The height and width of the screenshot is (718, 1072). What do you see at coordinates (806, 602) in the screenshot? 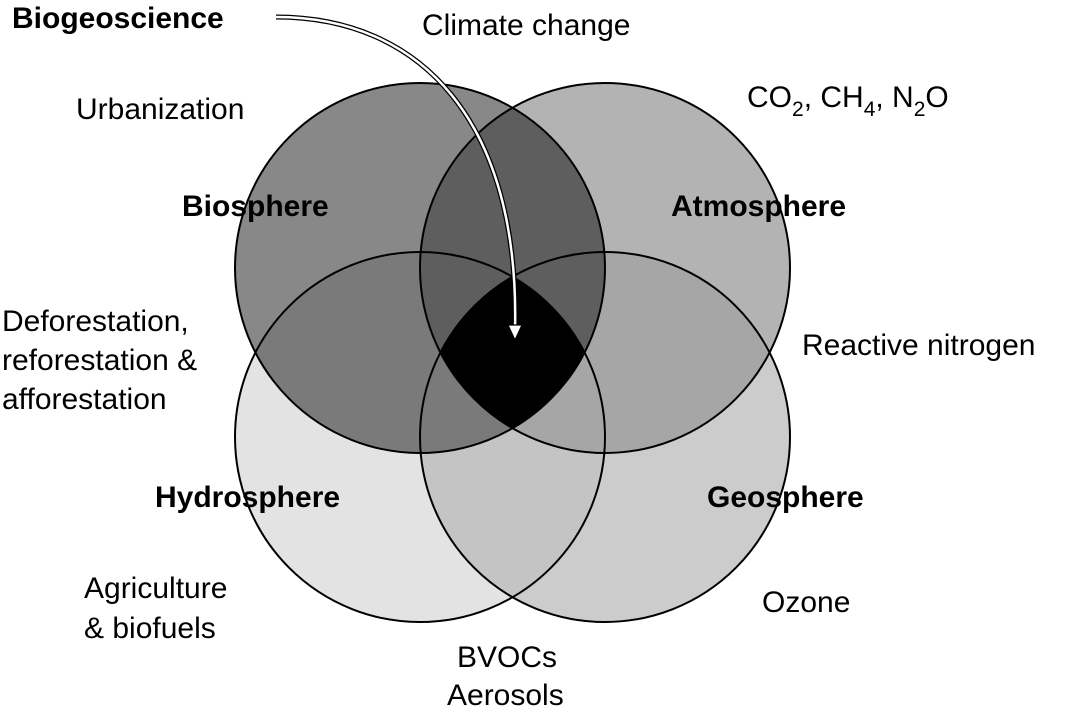
I see `label-ozone: Ozone` at bounding box center [806, 602].